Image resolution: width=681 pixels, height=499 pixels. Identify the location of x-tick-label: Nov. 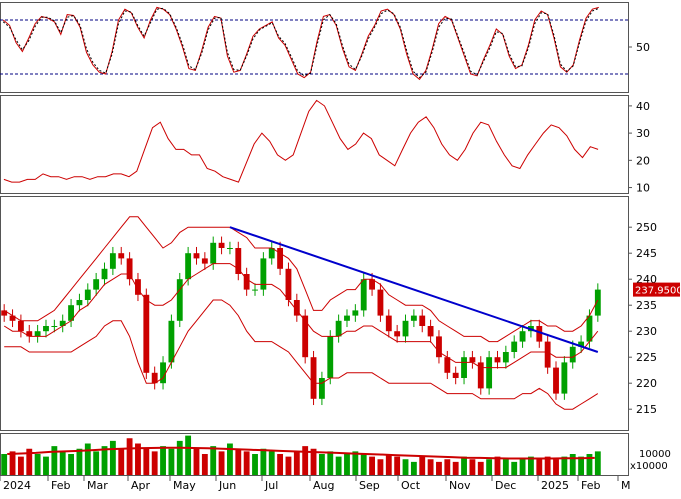
(460, 485).